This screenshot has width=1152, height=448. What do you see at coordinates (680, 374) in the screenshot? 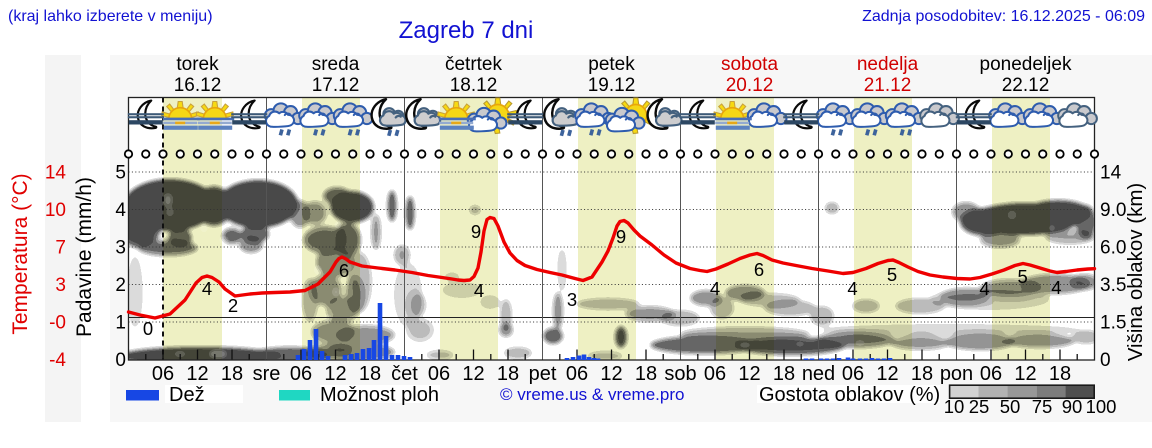
I see `svg-text: sob` at bounding box center [680, 374].